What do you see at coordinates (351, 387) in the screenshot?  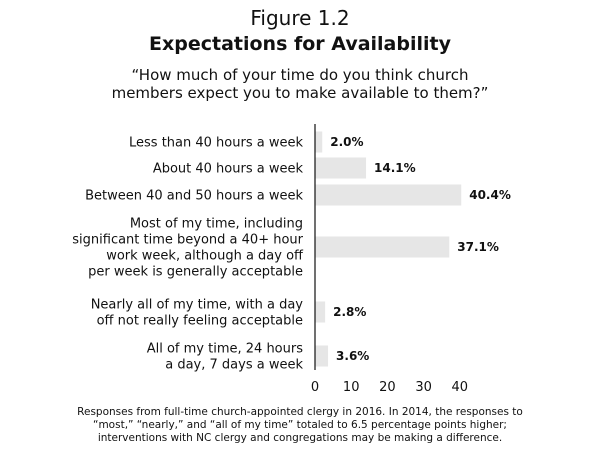 I see `x-tick-label: 10` at bounding box center [351, 387].